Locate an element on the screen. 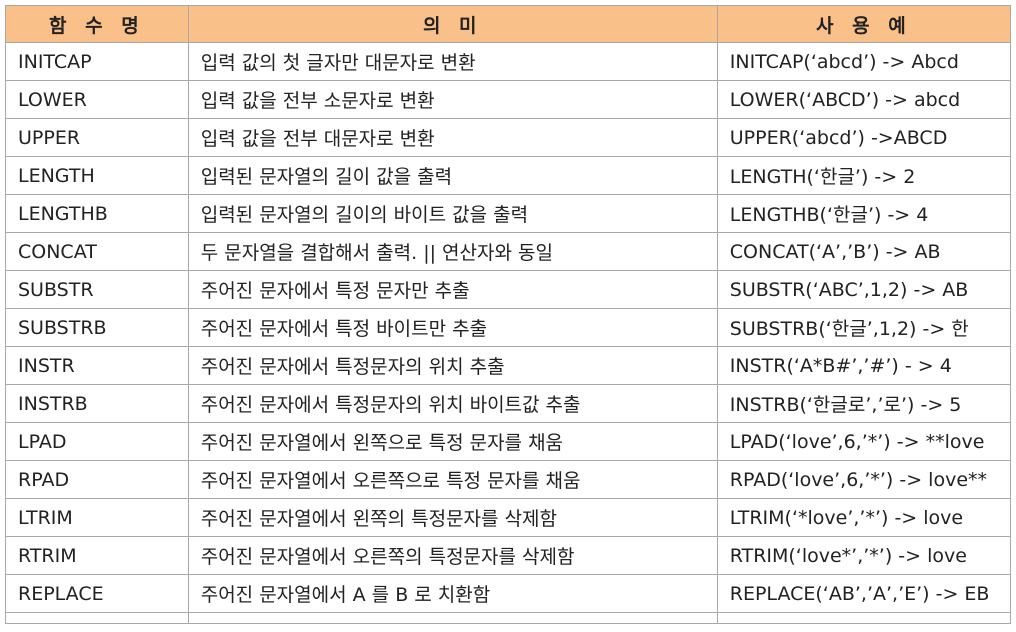 The width and height of the screenshot is (1016, 632). function-name-cell: INSTR is located at coordinates (97, 365).